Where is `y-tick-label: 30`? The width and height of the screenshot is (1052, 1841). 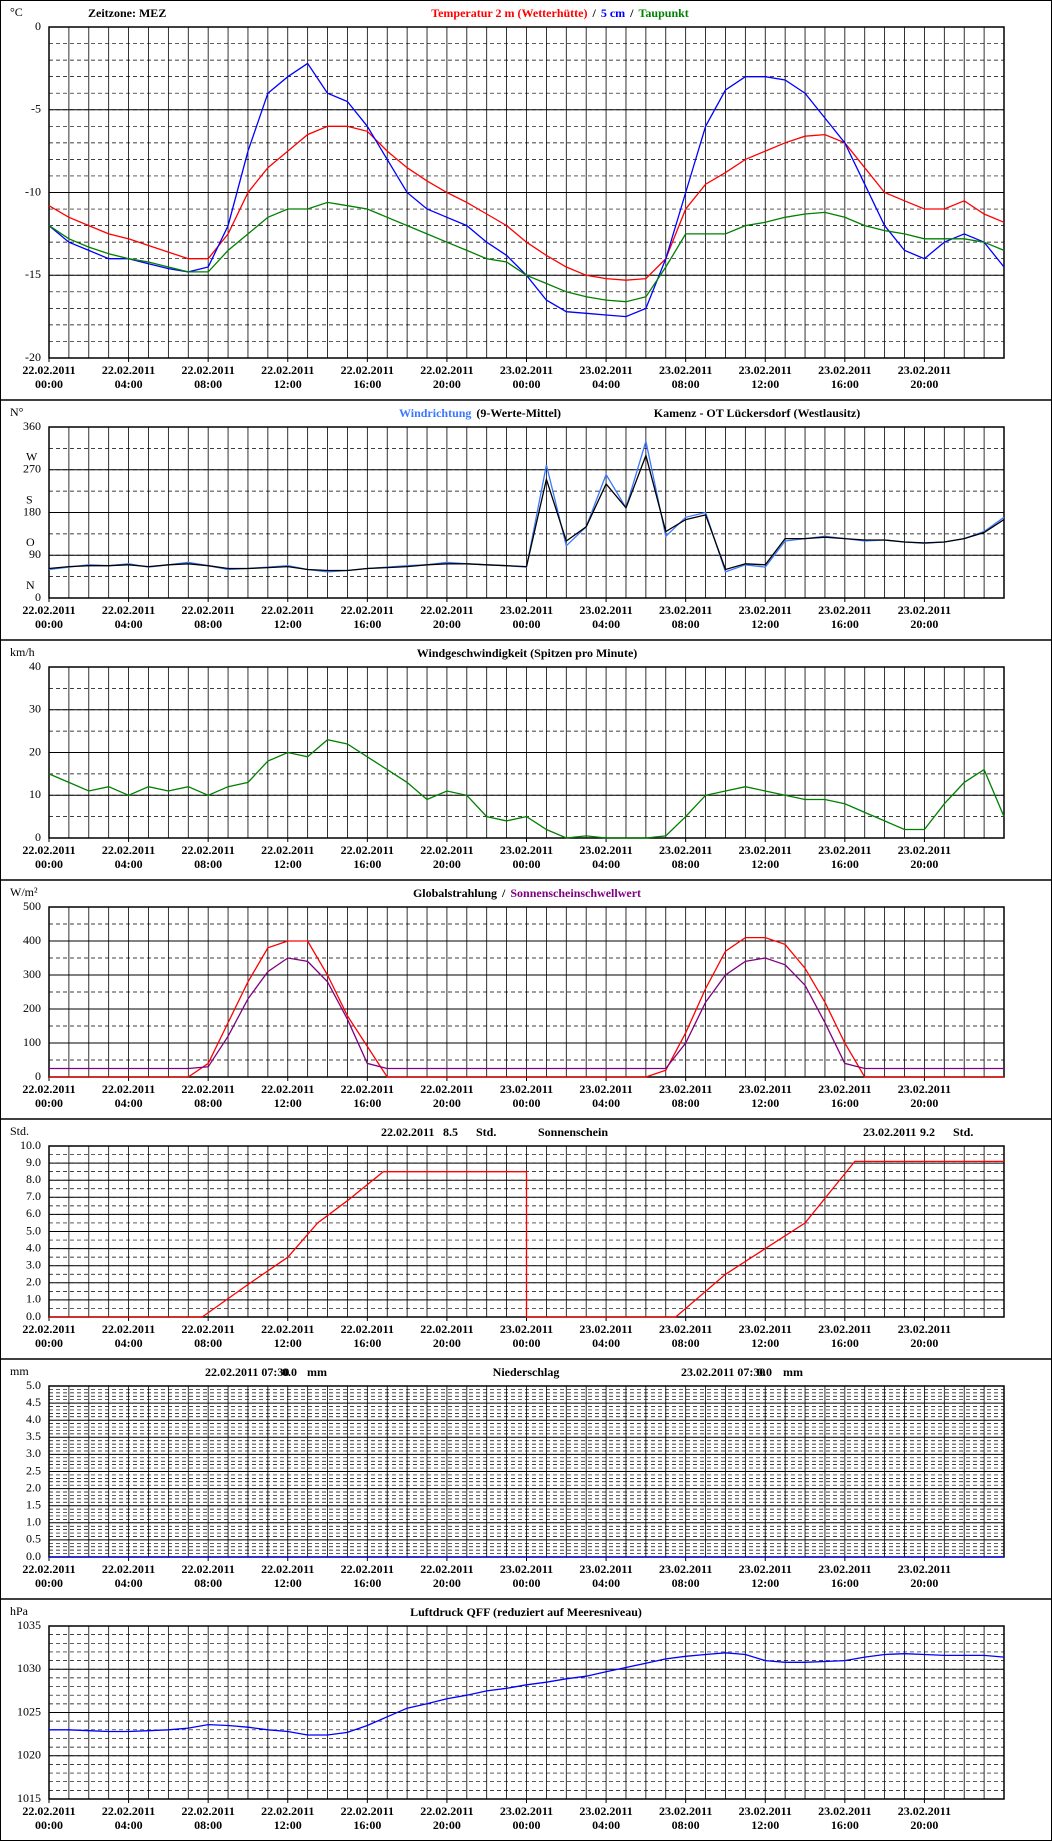 y-tick-label: 30 is located at coordinates (35, 709).